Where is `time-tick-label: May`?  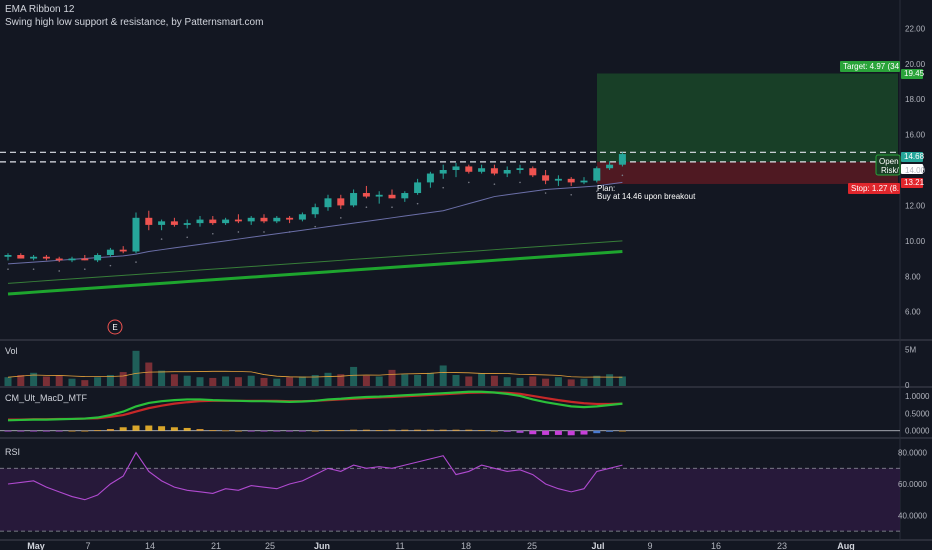 time-tick-label: May is located at coordinates (36, 545).